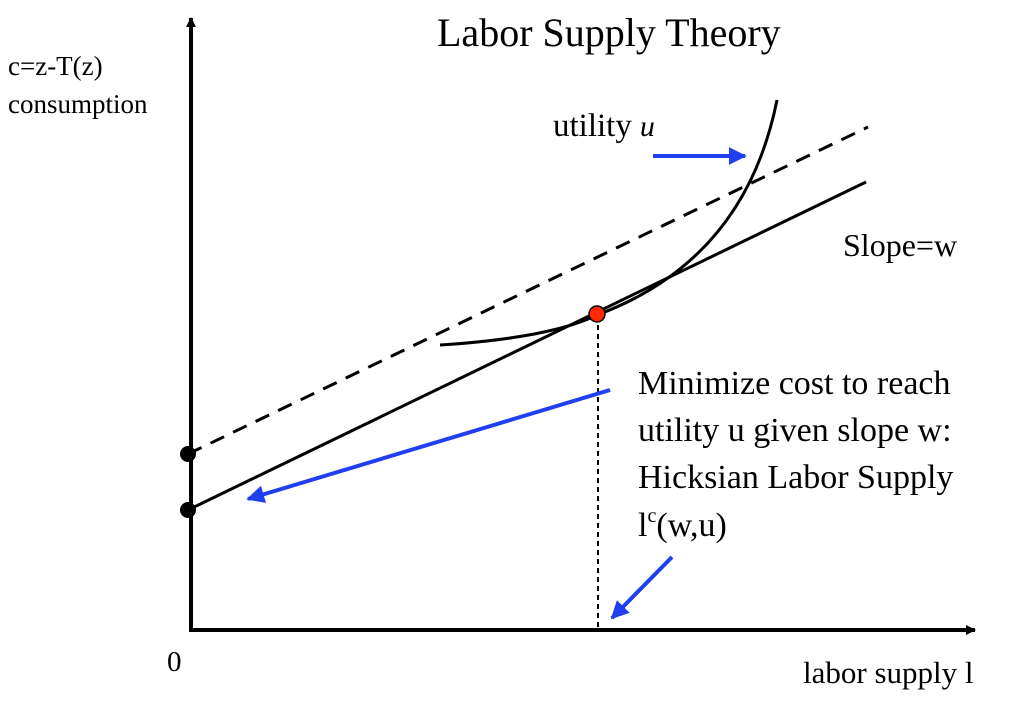  Describe the element at coordinates (609, 32) in the screenshot. I see `diagram-title: Labor Supply Theory` at that location.